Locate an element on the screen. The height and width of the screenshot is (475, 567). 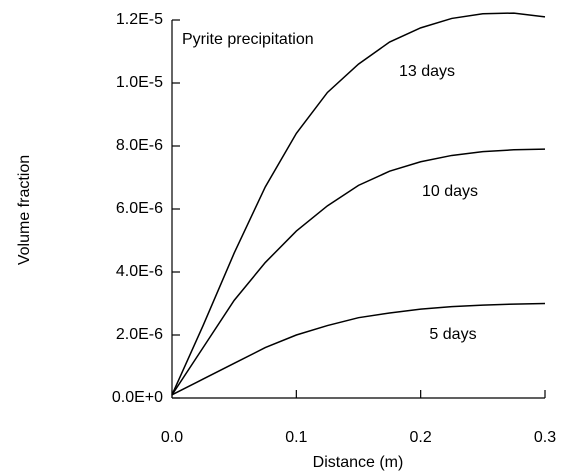
x-tick-label: 0.3 is located at coordinates (545, 437).